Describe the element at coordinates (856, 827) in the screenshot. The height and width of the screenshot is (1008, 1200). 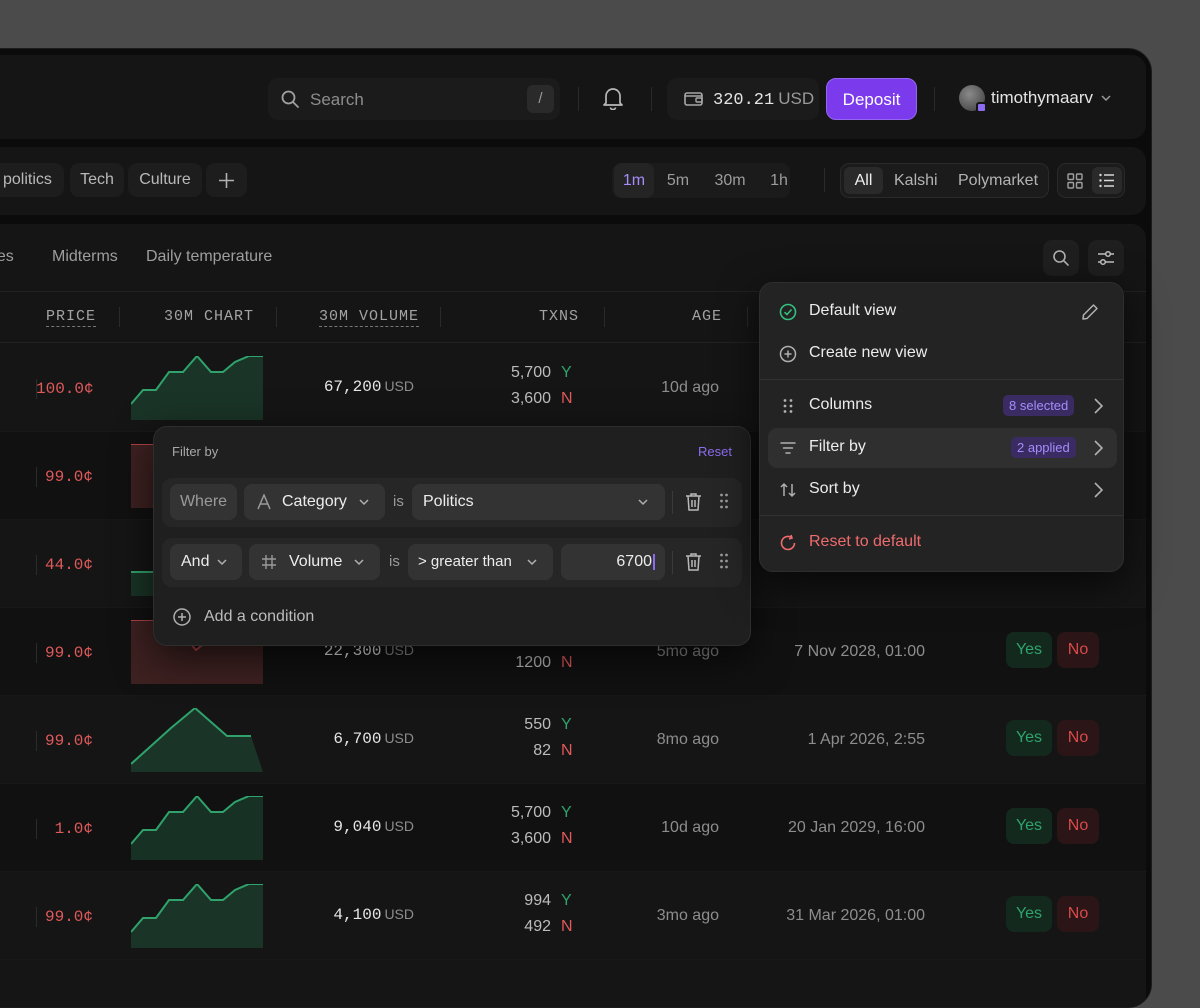
I see `end-date: 20 Jan 2029, 16:00` at that location.